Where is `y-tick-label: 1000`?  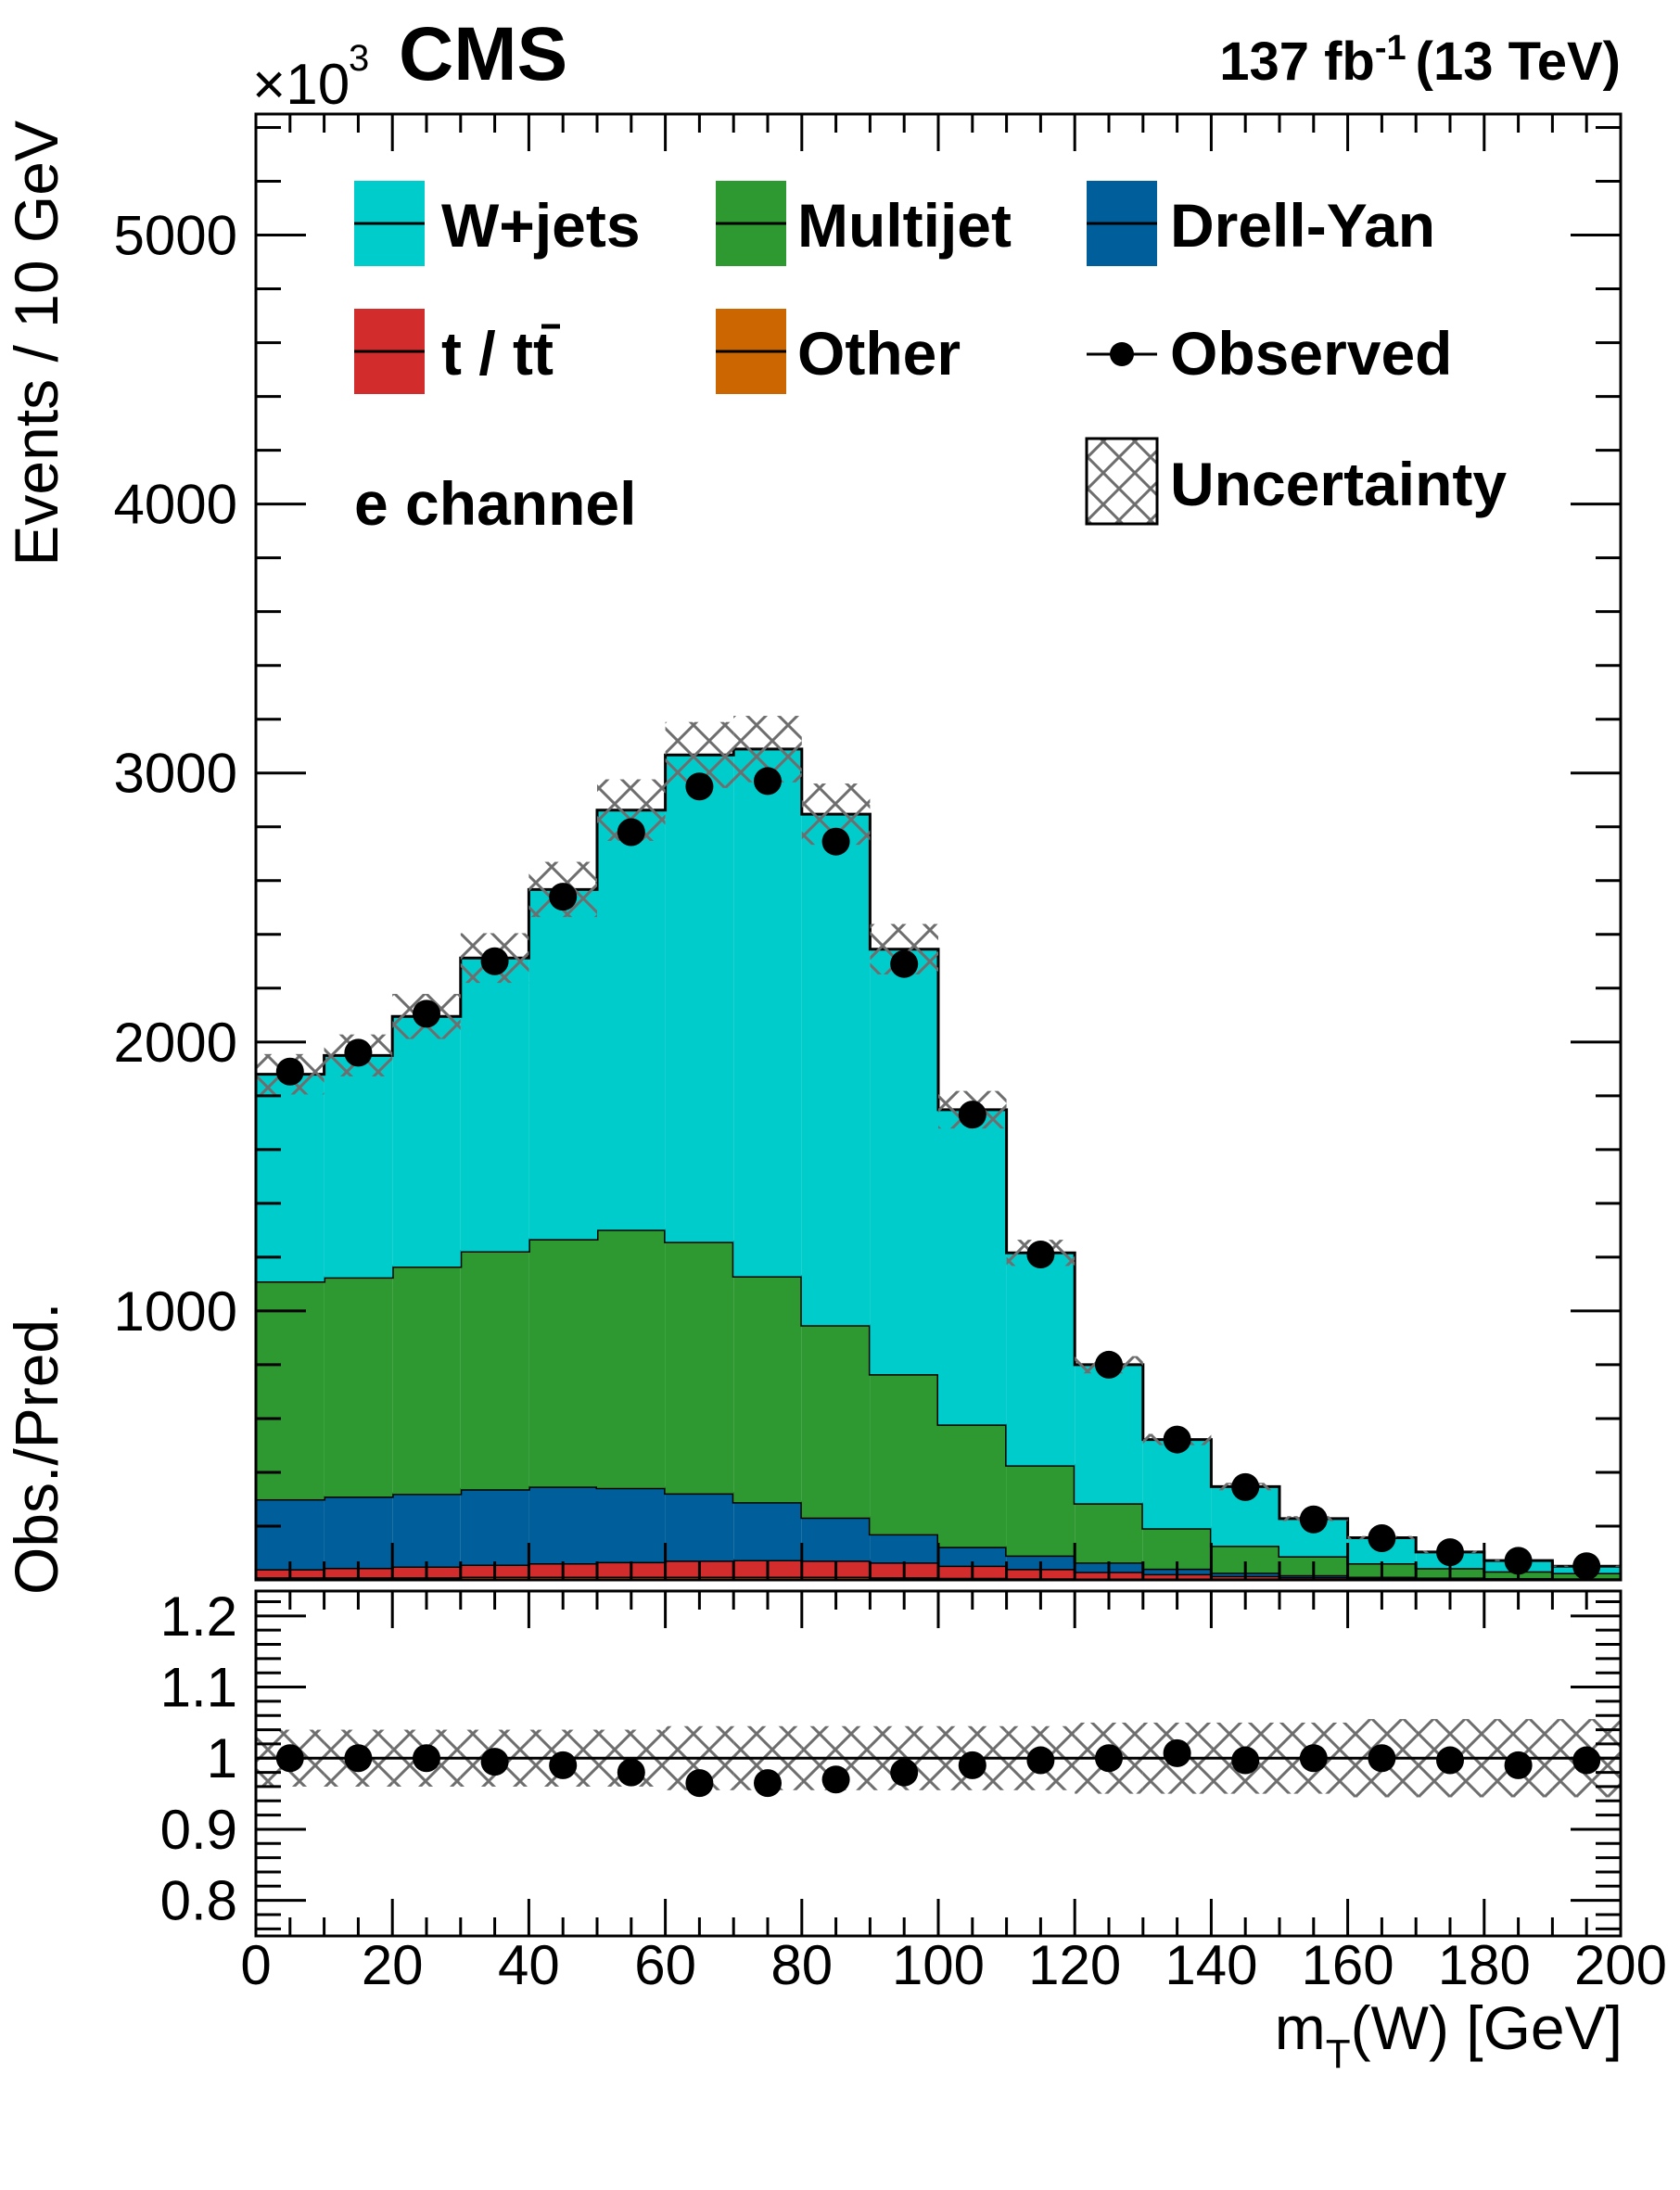 y-tick-label: 1000 is located at coordinates (175, 1311).